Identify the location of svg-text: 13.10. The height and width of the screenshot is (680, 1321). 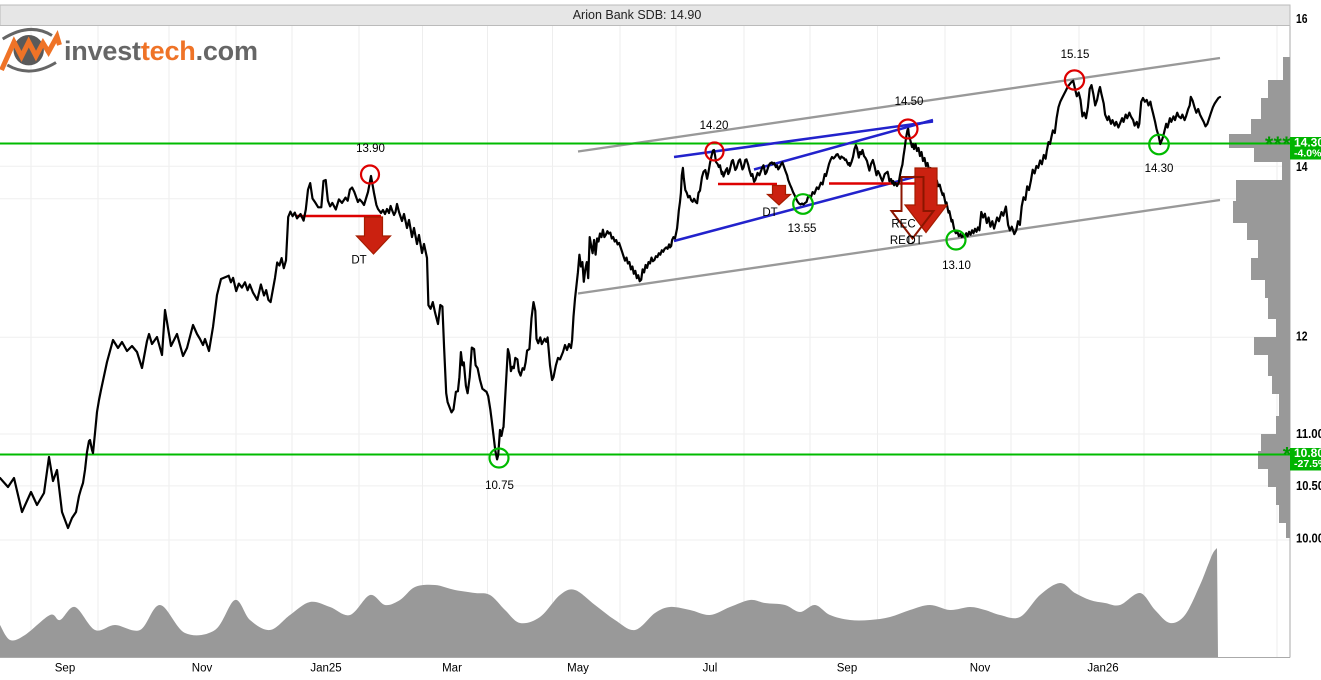
(956, 266).